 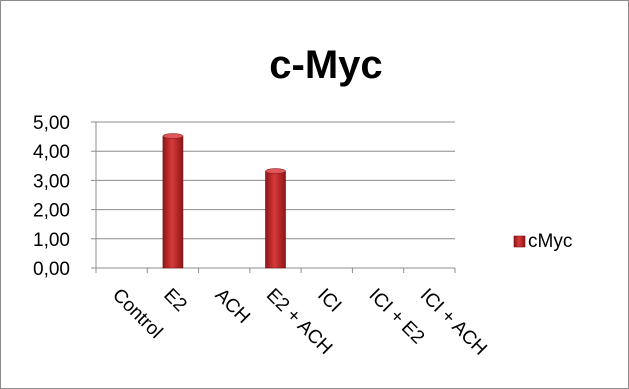 I want to click on legend: cMyc, so click(x=542, y=241).